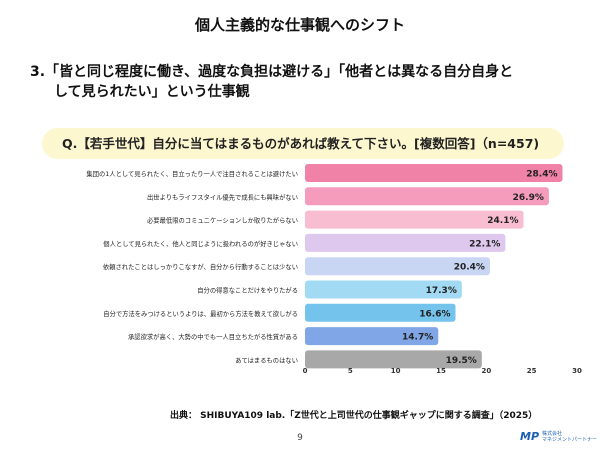  What do you see at coordinates (441, 371) in the screenshot?
I see `x-tick-label: 15` at bounding box center [441, 371].